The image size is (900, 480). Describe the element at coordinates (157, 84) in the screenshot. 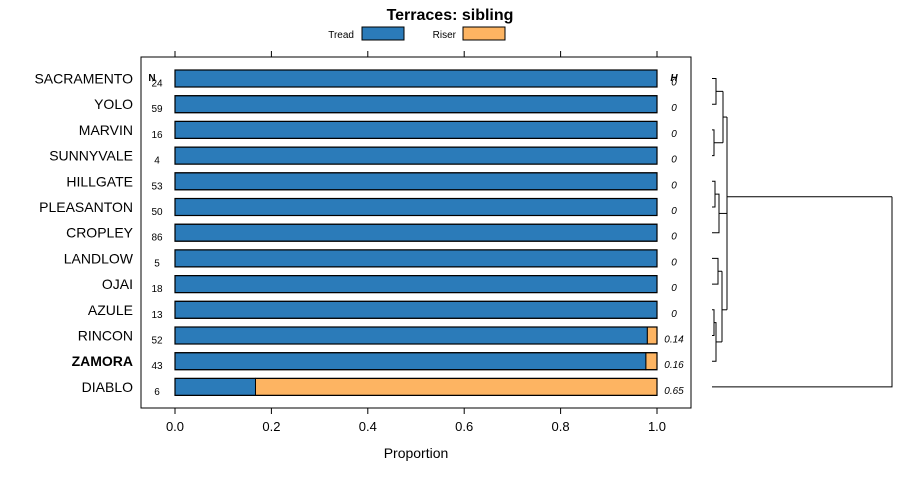

I see `n-value-sacramento: 24` at that location.